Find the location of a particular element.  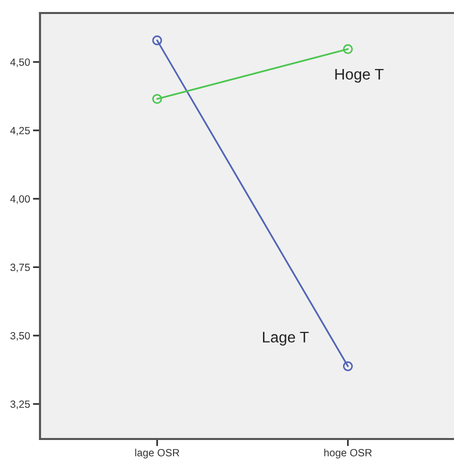

series-label: Lage T is located at coordinates (286, 339).